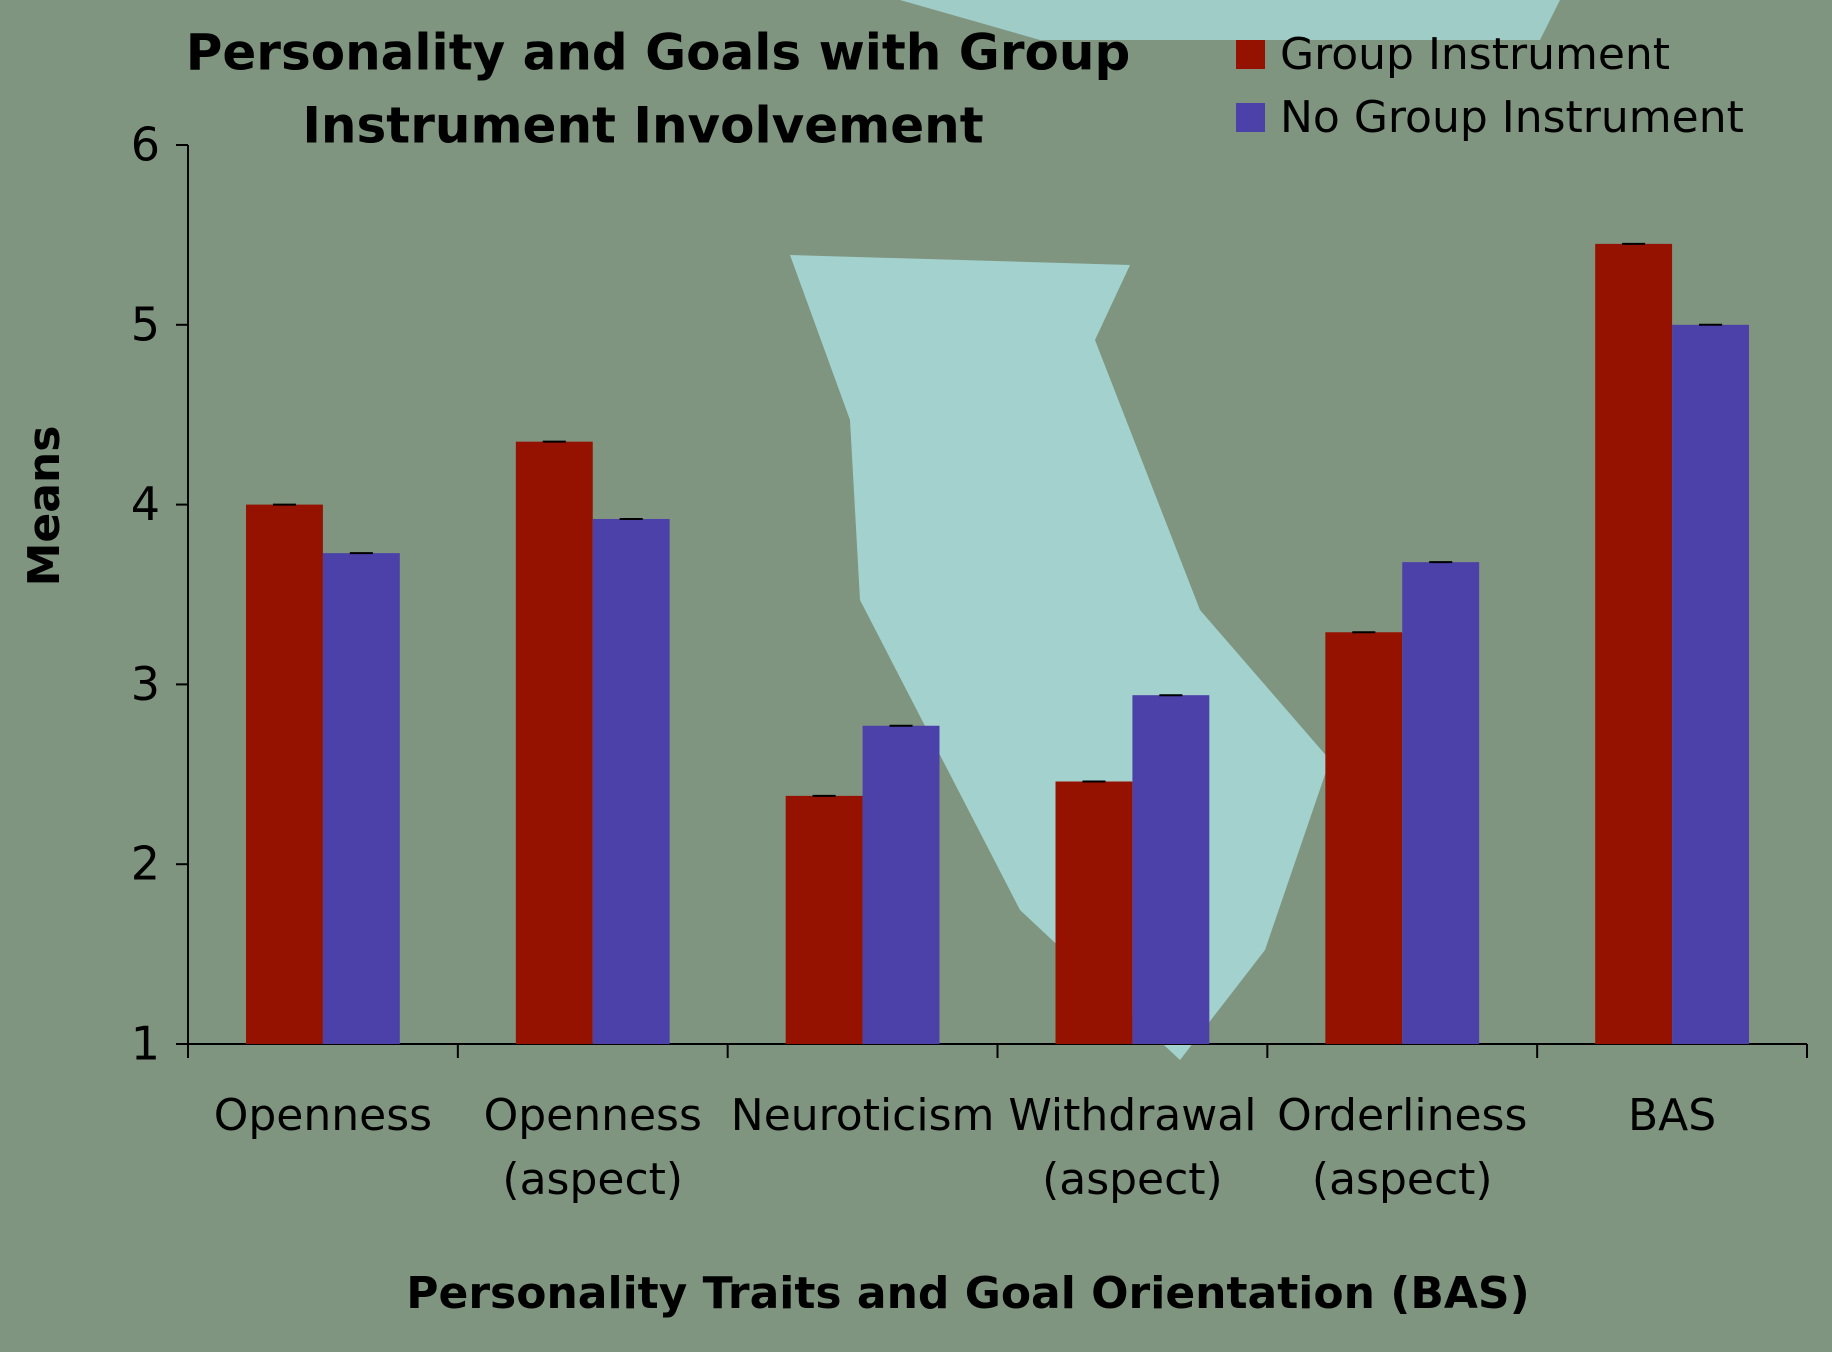 This screenshot has height=1352, width=1832. I want to click on decor, so click(1055, 20).